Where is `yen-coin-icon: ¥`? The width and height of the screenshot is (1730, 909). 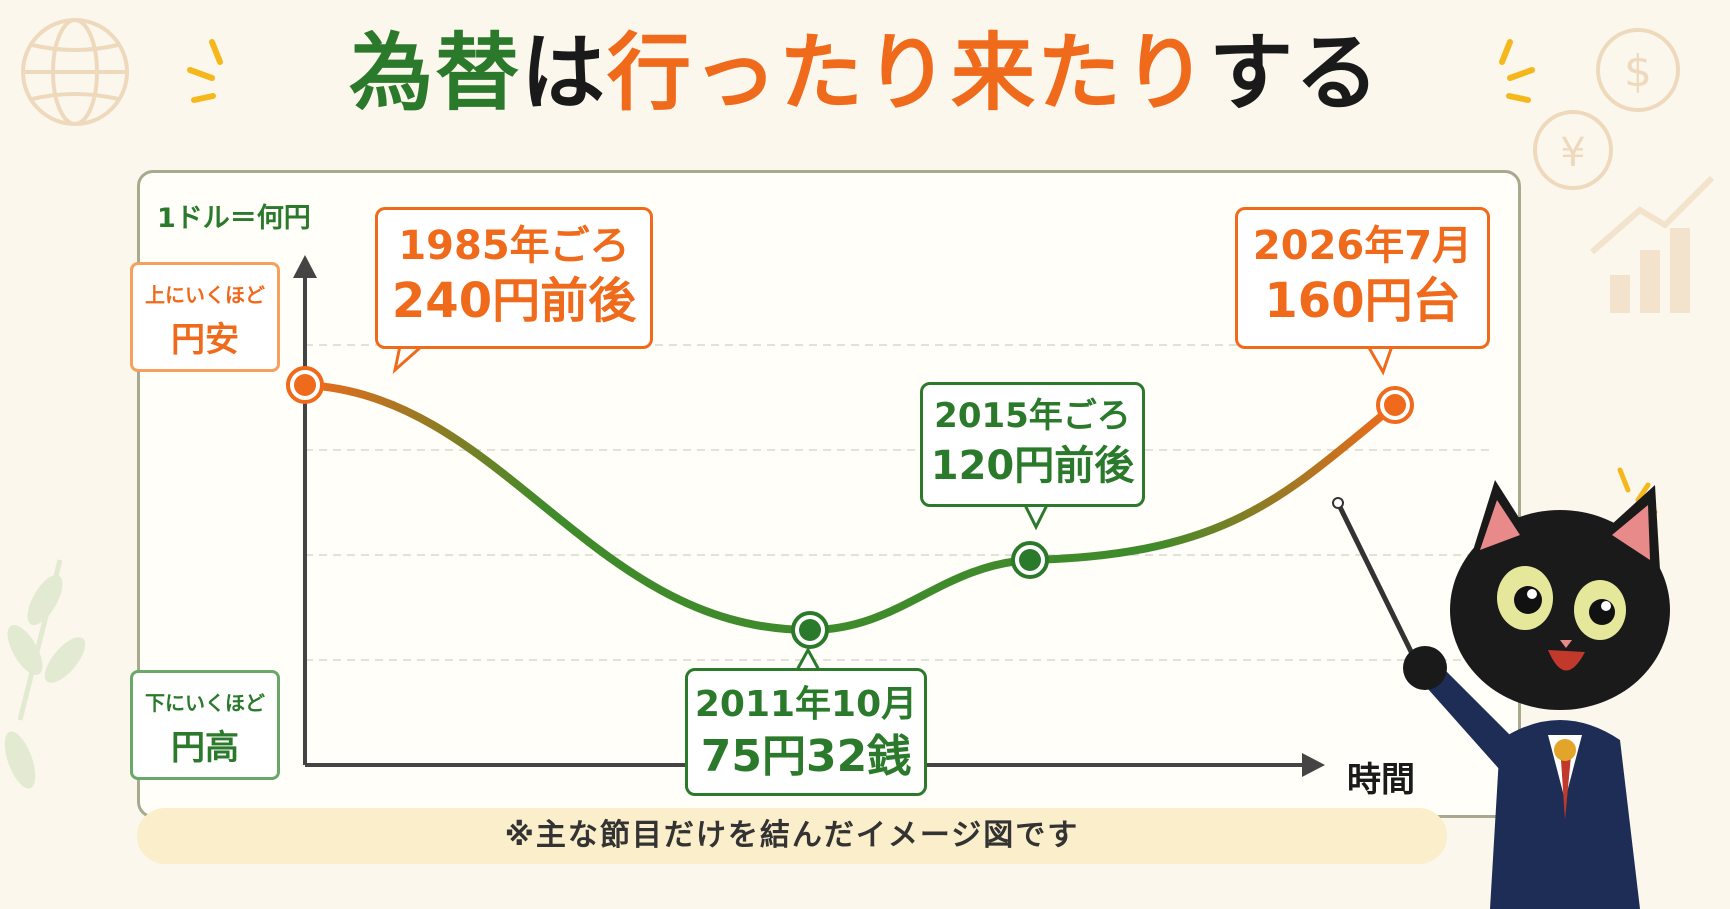
yen-coin-icon: ¥ is located at coordinates (1573, 150).